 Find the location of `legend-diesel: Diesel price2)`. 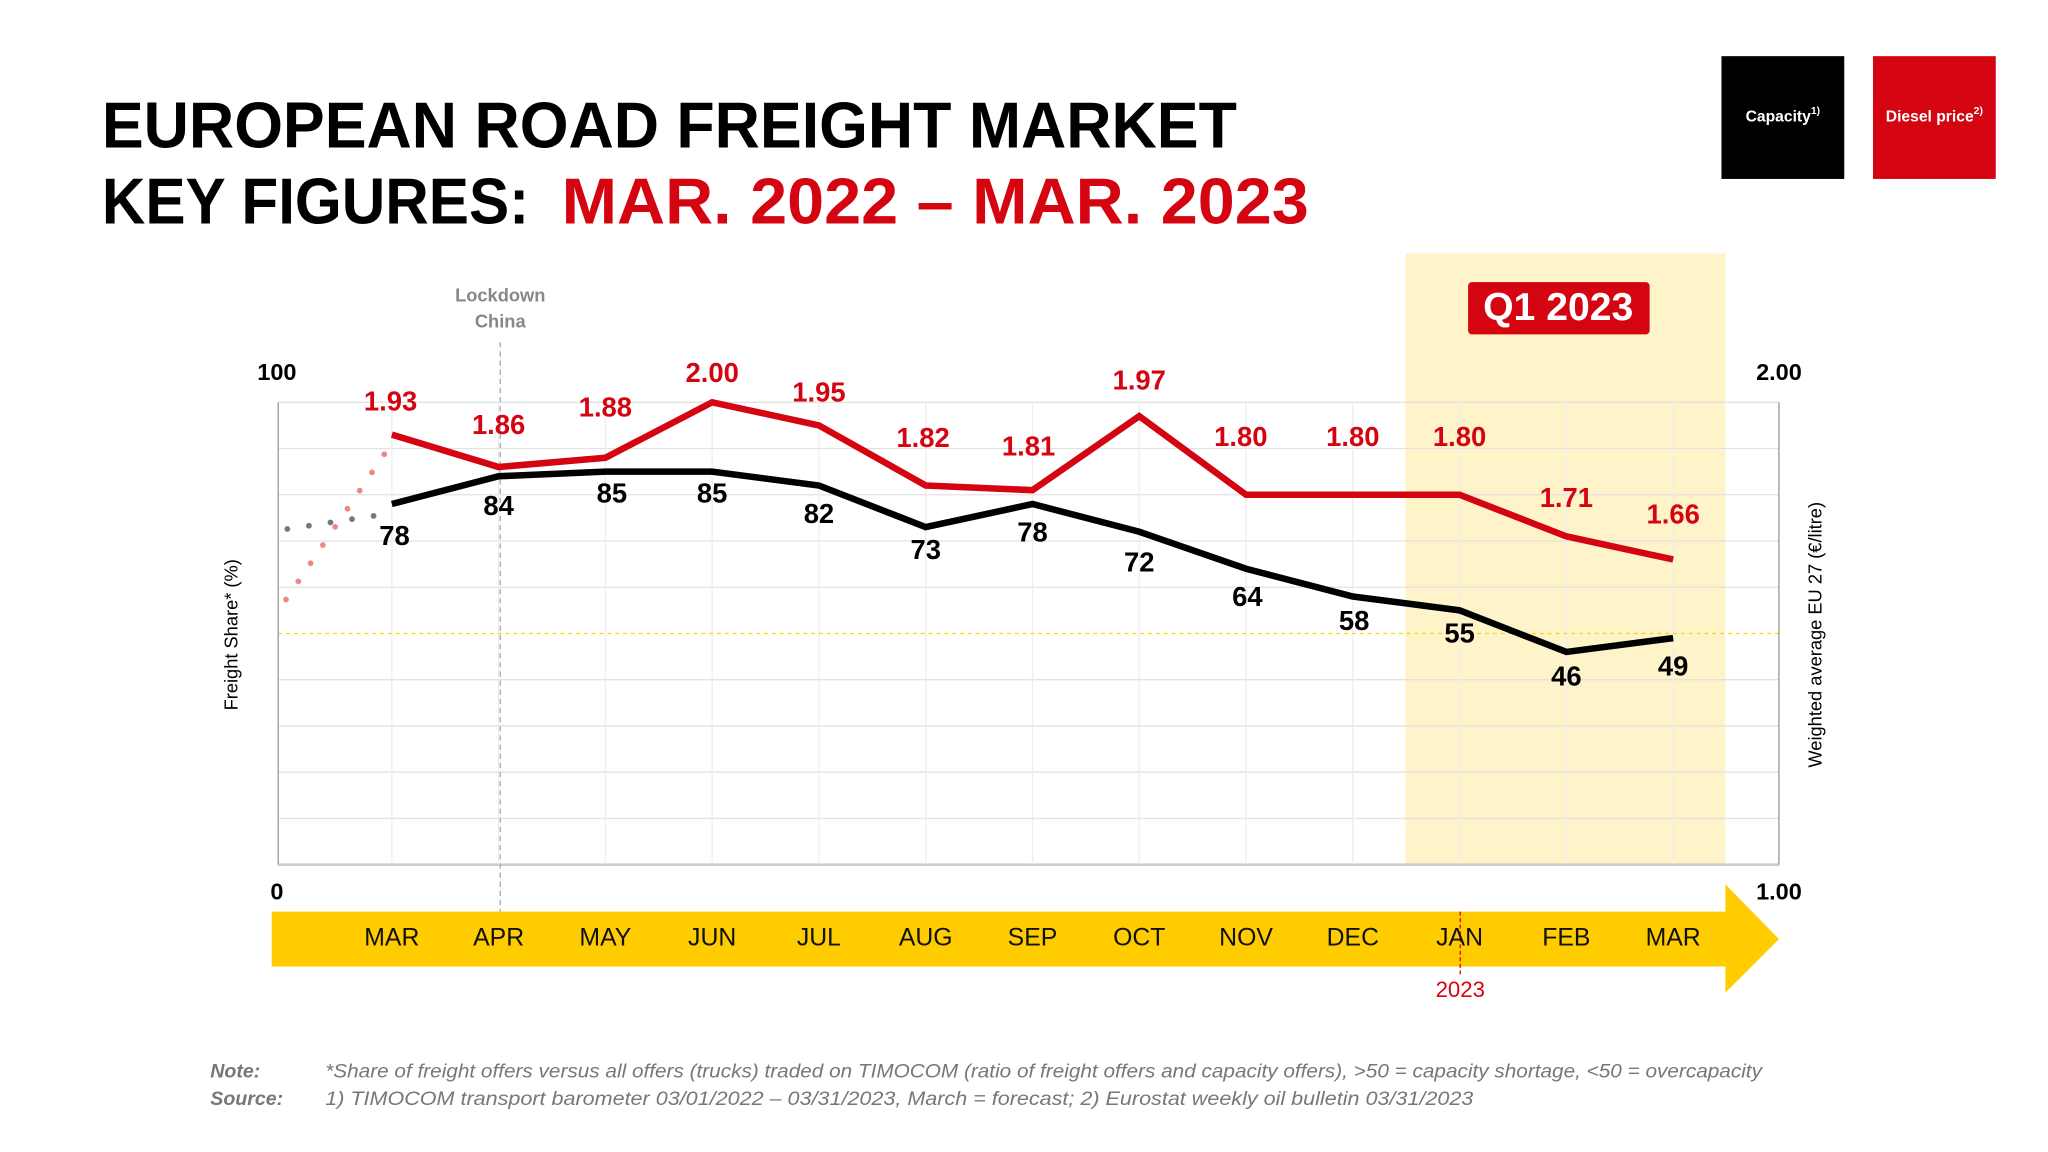

legend-diesel: Diesel price2) is located at coordinates (1934, 117).